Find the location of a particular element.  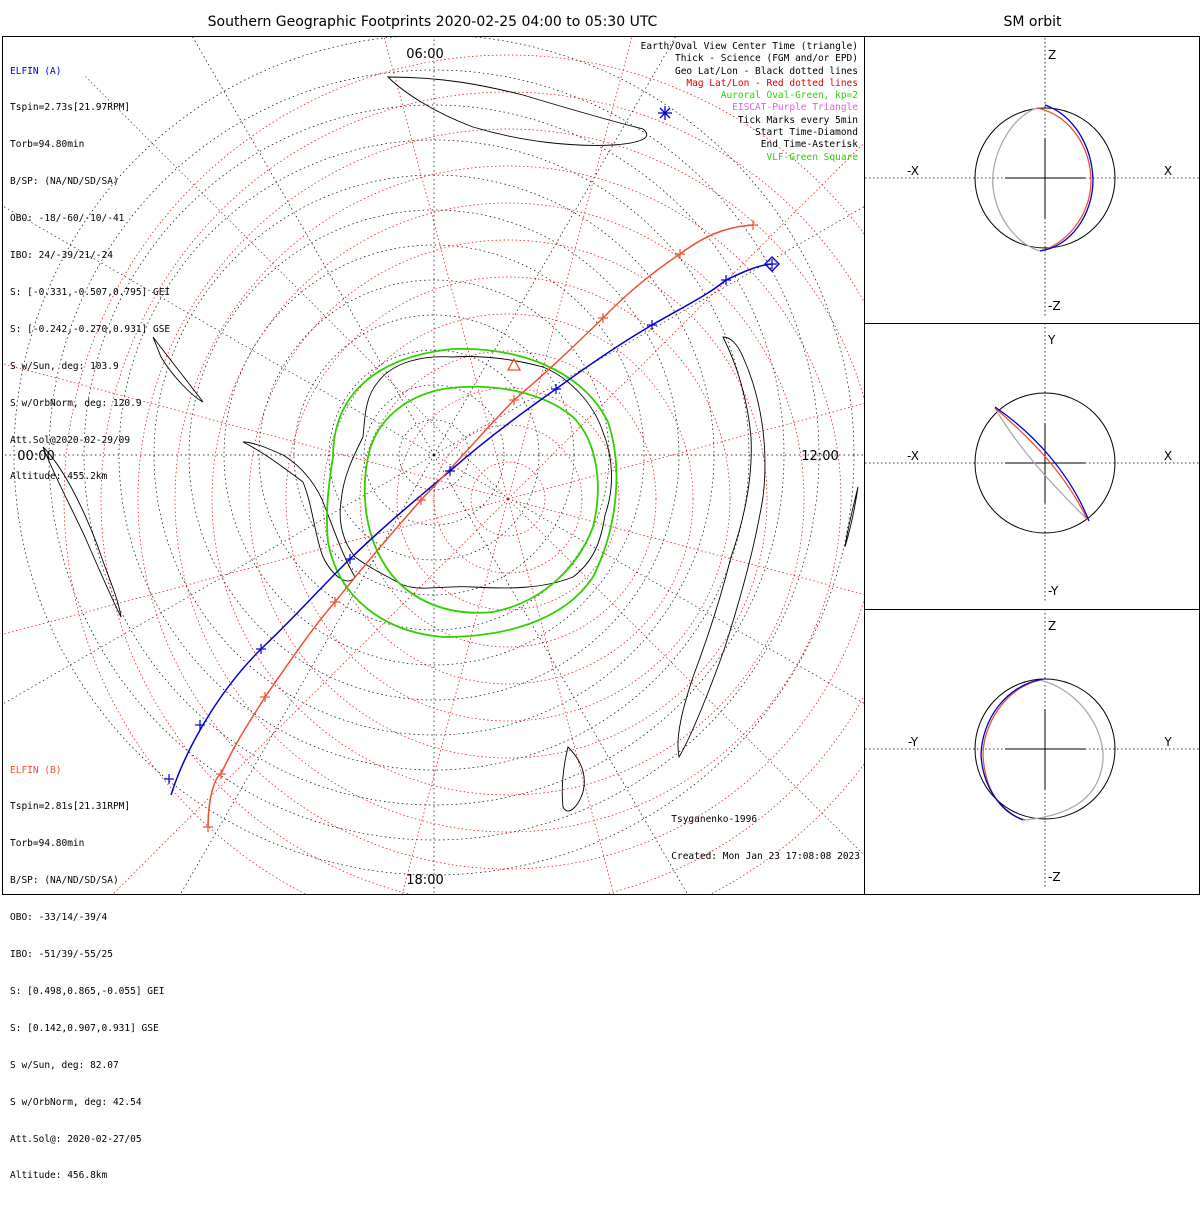

sm-panel-yz: Z -Z -Y Y is located at coordinates (1032, 752).